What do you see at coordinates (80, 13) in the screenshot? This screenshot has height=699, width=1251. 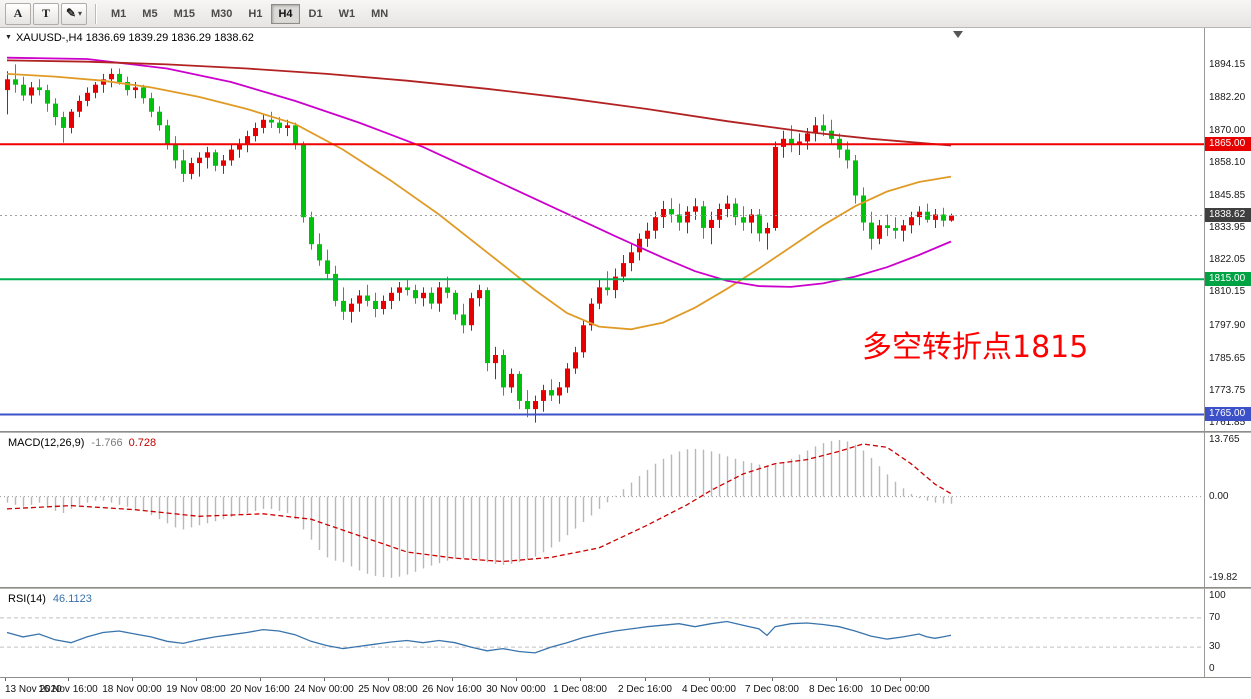 I see `dropdown-arrow-icon: ▾` at bounding box center [80, 13].